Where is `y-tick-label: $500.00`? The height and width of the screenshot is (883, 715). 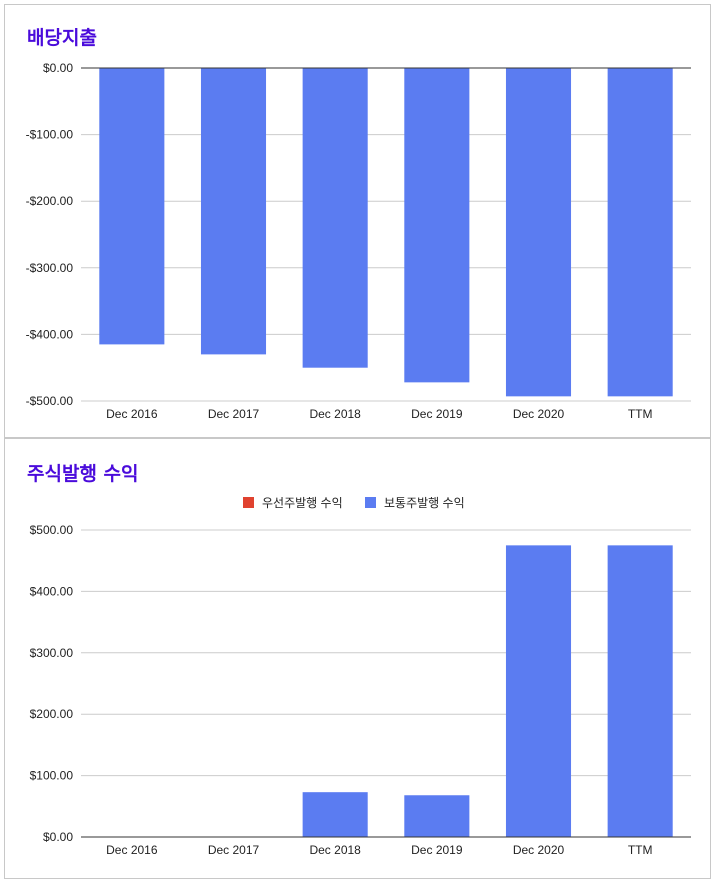
y-tick-label: $500.00 is located at coordinates (52, 530).